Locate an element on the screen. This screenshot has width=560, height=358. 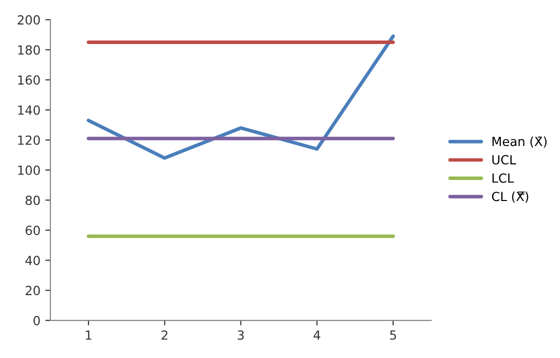
x-tick-label: 1 is located at coordinates (89, 335).